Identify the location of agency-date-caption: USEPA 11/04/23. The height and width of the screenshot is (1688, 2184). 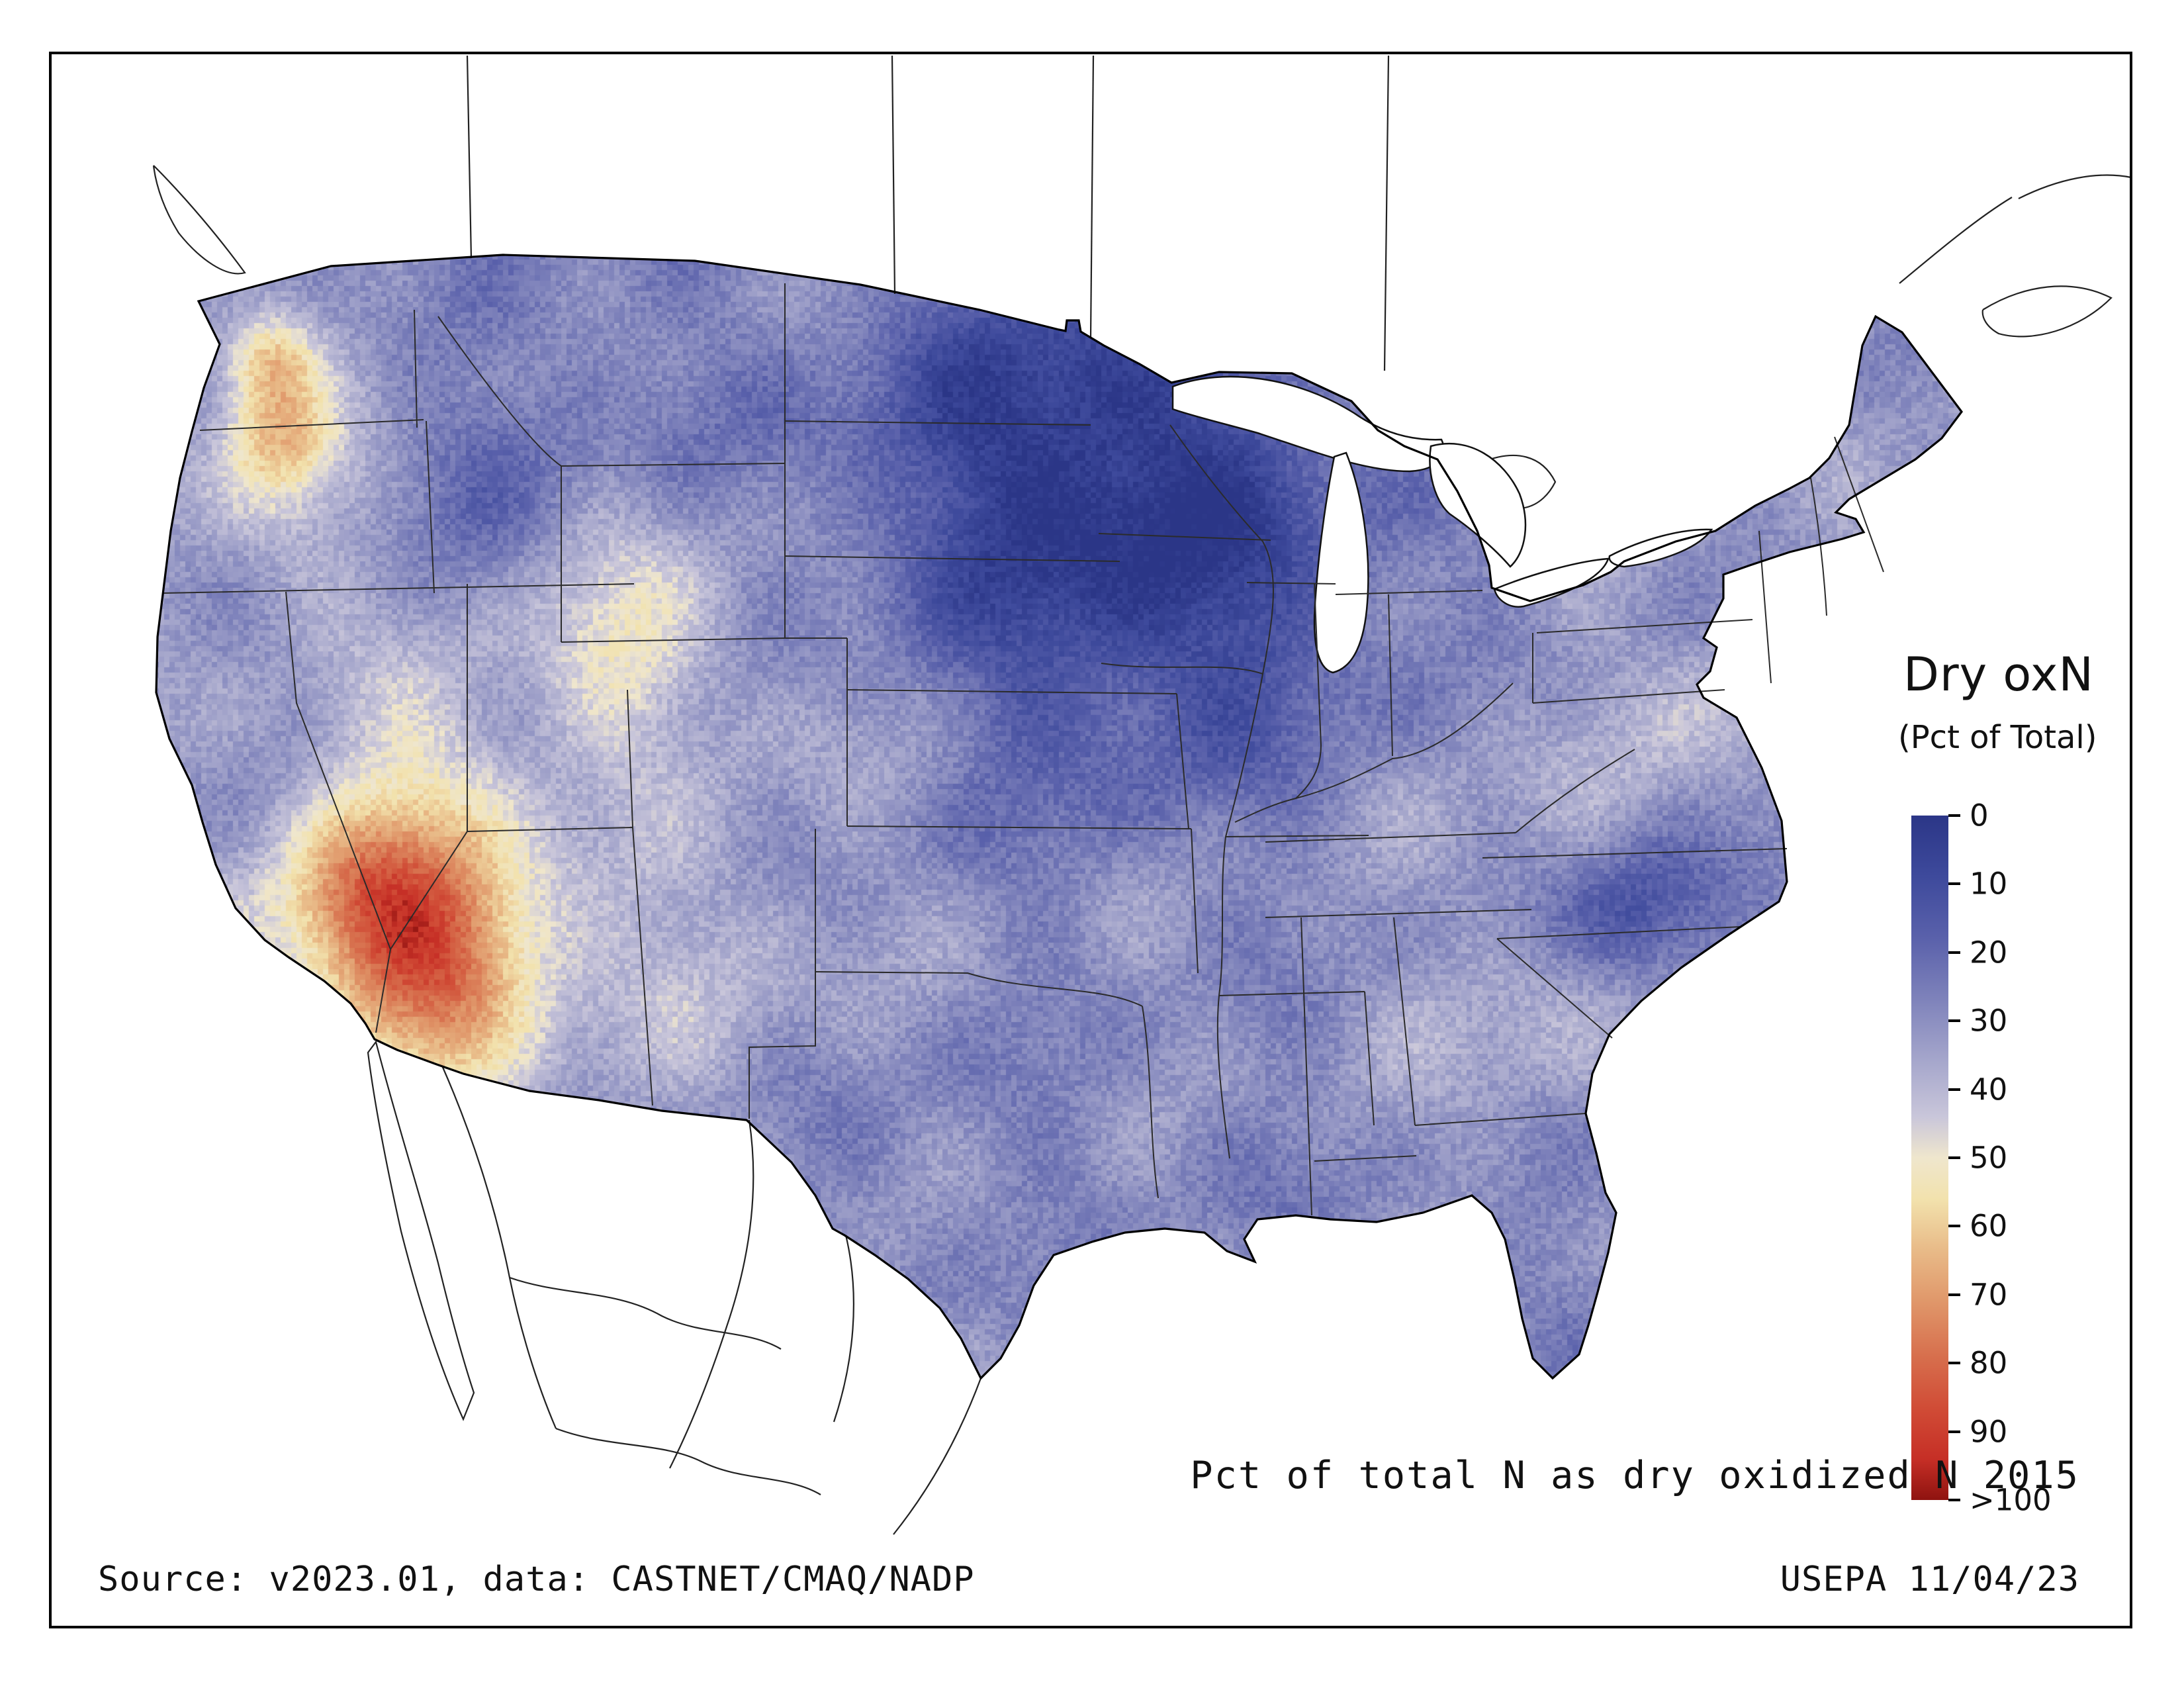
(1929, 1579).